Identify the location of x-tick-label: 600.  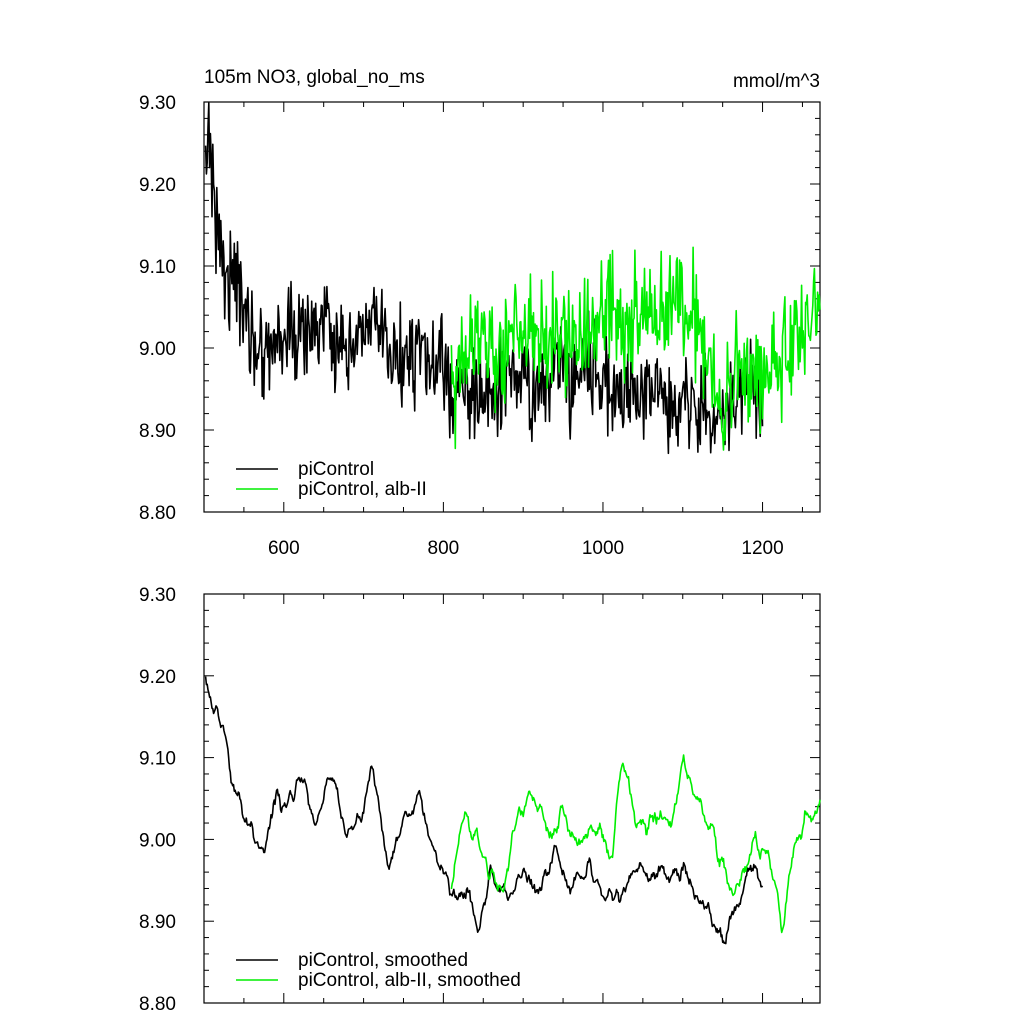
(284, 548).